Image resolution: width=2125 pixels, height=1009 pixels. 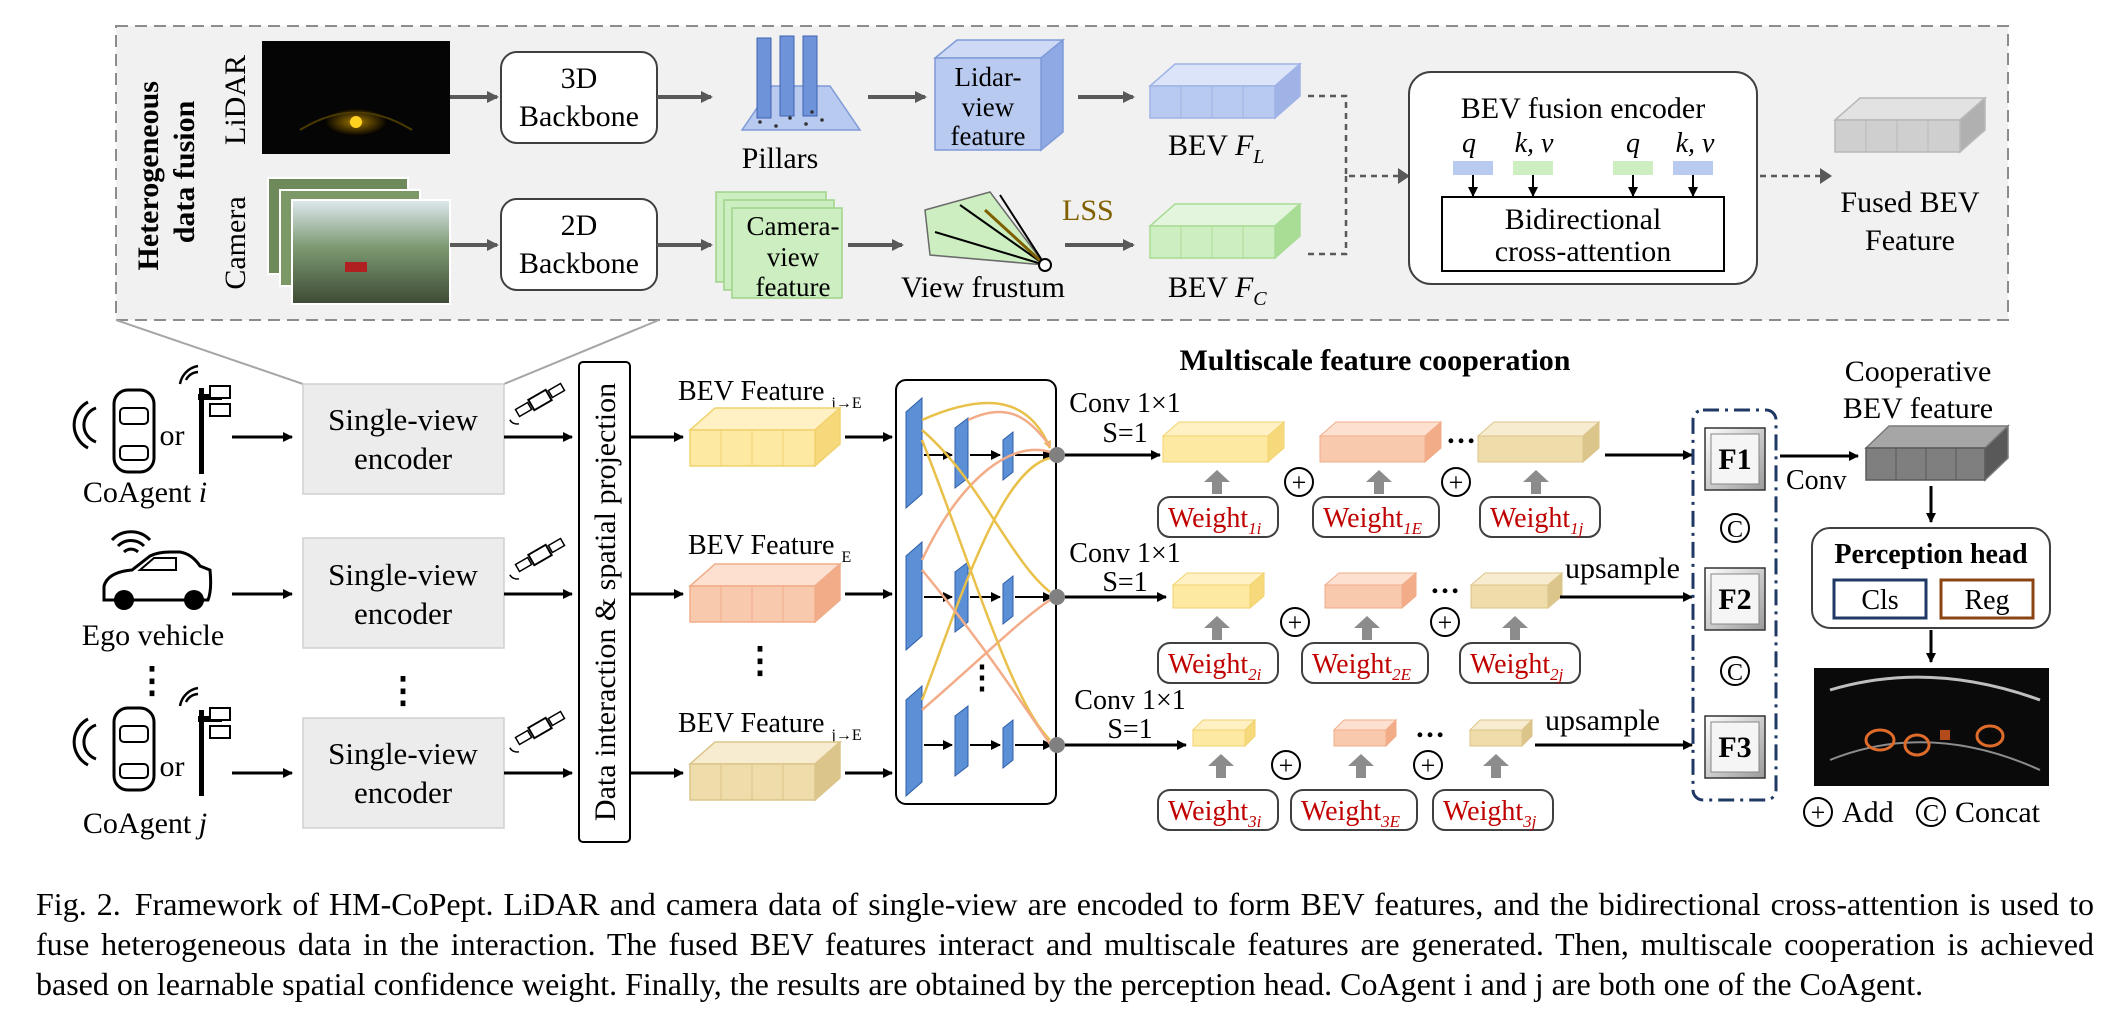 I want to click on svg-text: Concat, so click(x=1998, y=812).